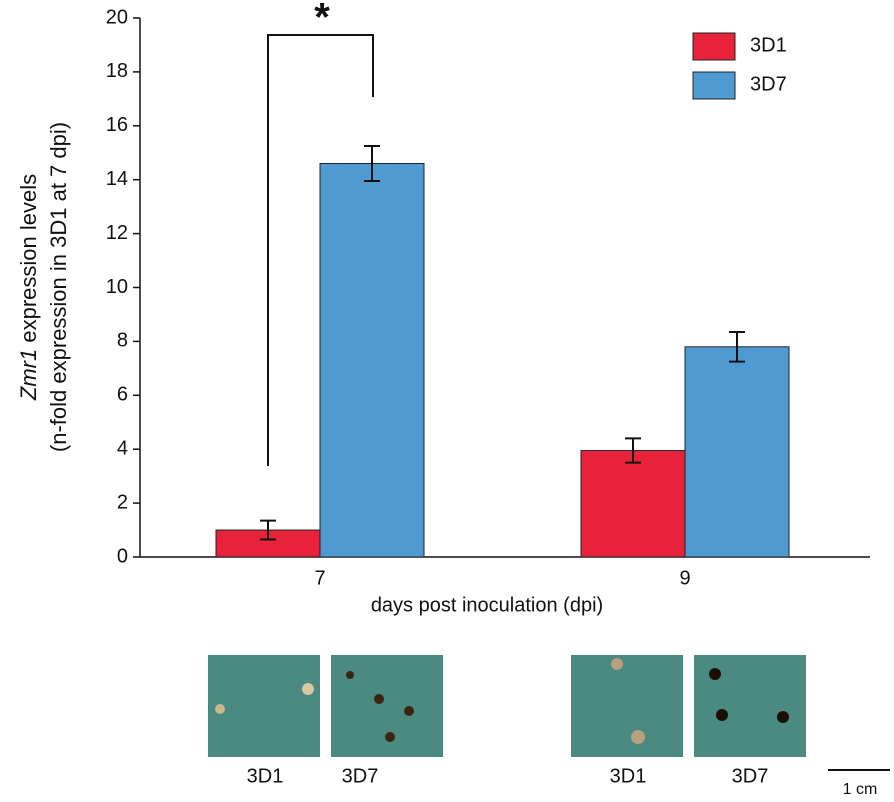 This screenshot has height=802, width=894. What do you see at coordinates (122, 502) in the screenshot?
I see `y-tick-label: 2` at bounding box center [122, 502].